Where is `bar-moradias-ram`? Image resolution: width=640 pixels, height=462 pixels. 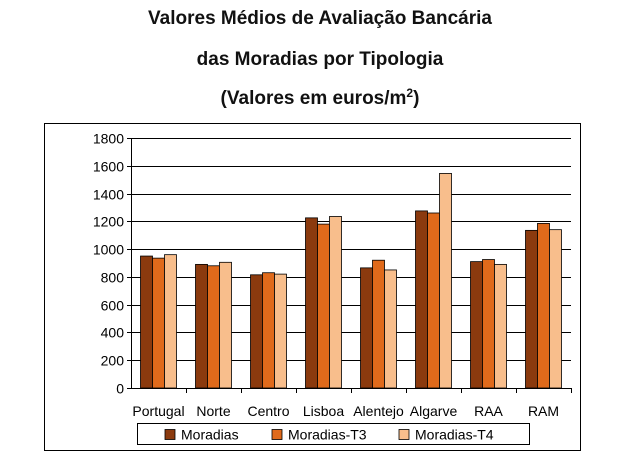
bar-moradias-ram is located at coordinates (531, 309).